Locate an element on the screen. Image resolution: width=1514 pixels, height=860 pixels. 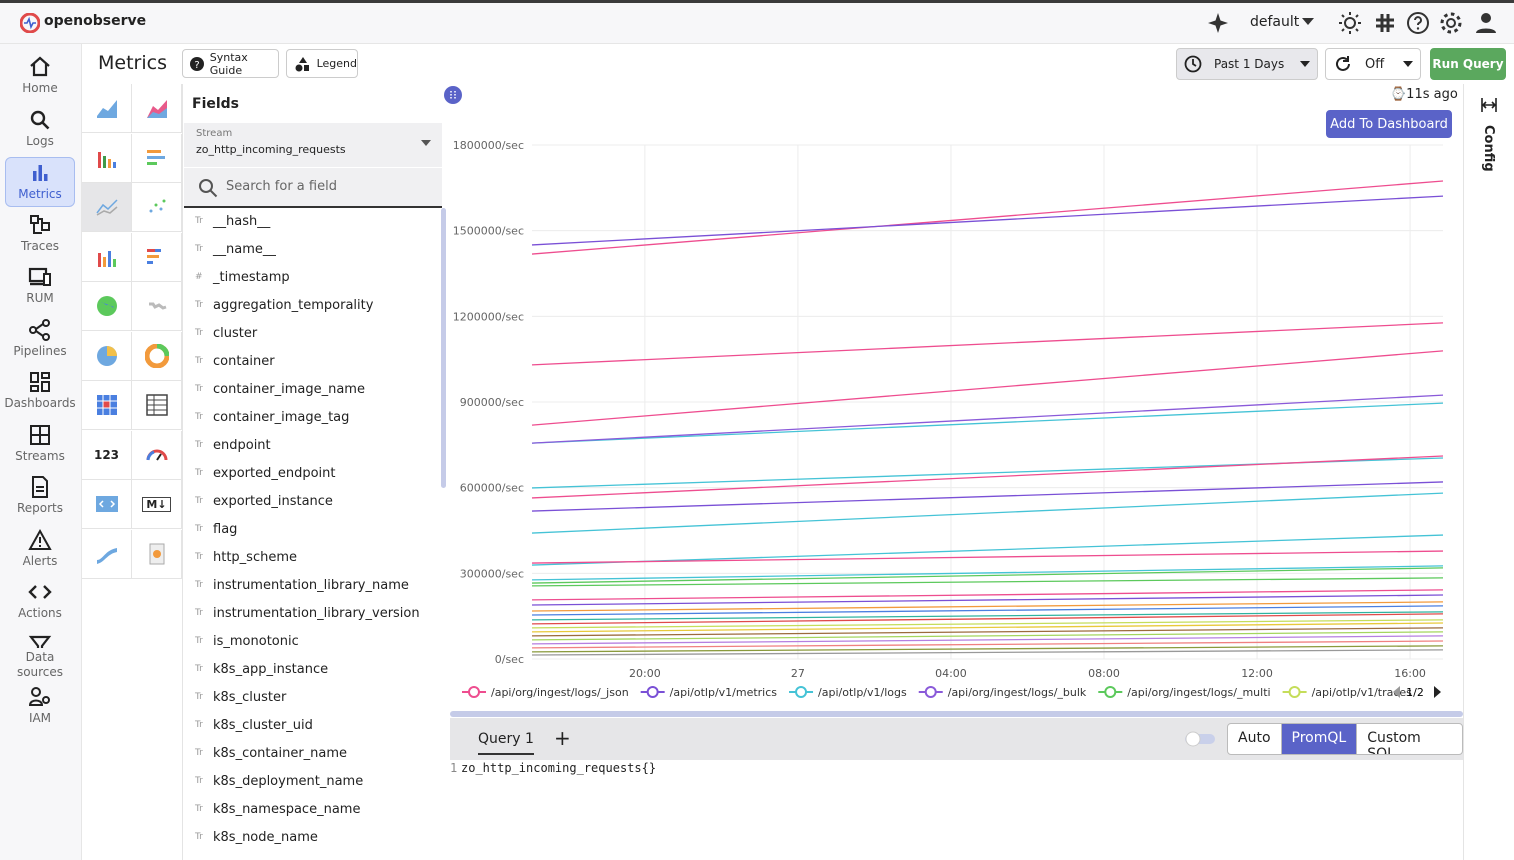
slack-icon is located at coordinates (1385, 23).